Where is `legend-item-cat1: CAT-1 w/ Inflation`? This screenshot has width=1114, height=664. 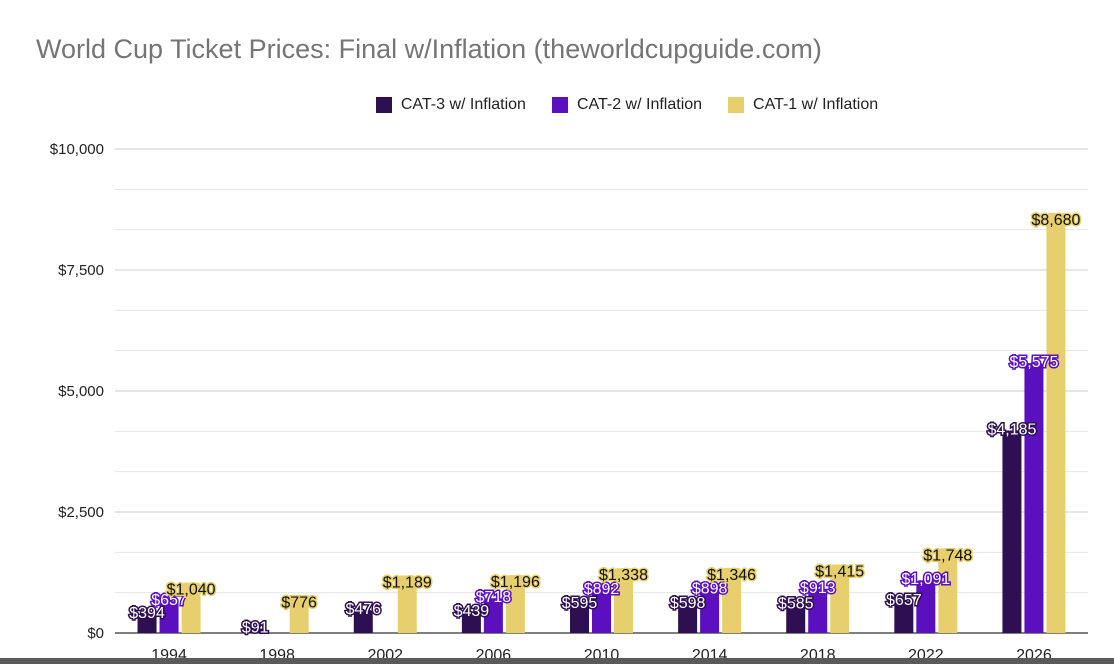 legend-item-cat1: CAT-1 w/ Inflation is located at coordinates (803, 105).